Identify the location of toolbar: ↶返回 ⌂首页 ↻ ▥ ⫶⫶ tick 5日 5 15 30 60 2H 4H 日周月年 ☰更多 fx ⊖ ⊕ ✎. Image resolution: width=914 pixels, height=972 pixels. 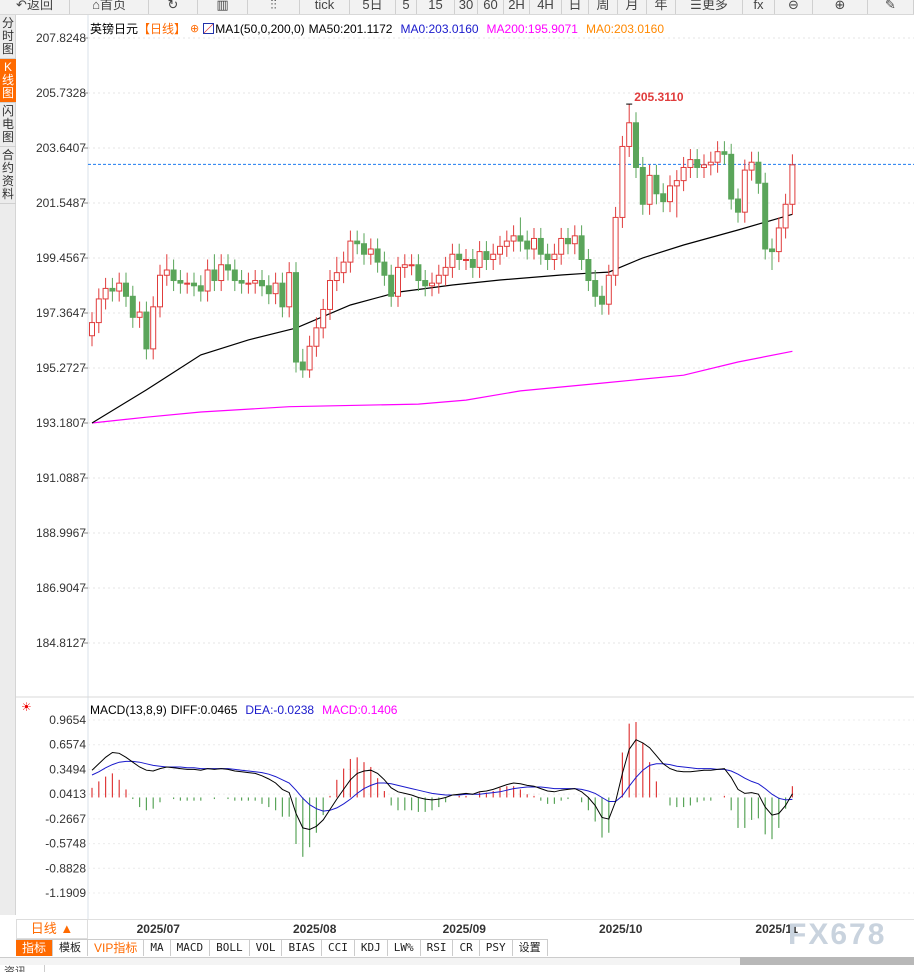
(457, 7).